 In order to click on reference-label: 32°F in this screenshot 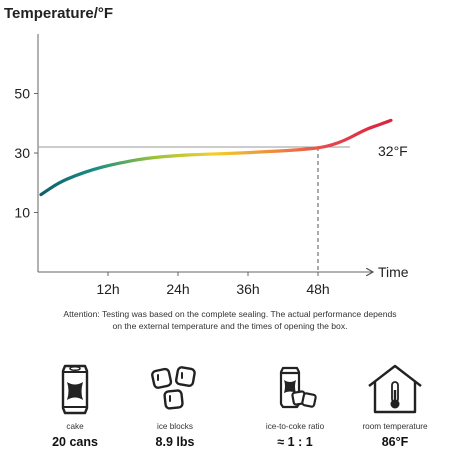, I will do `click(393, 151)`.